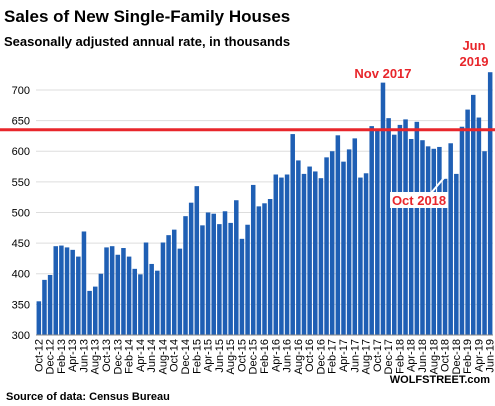  What do you see at coordinates (367, 356) in the screenshot?
I see `x-tick-label: Aug-17` at bounding box center [367, 356].